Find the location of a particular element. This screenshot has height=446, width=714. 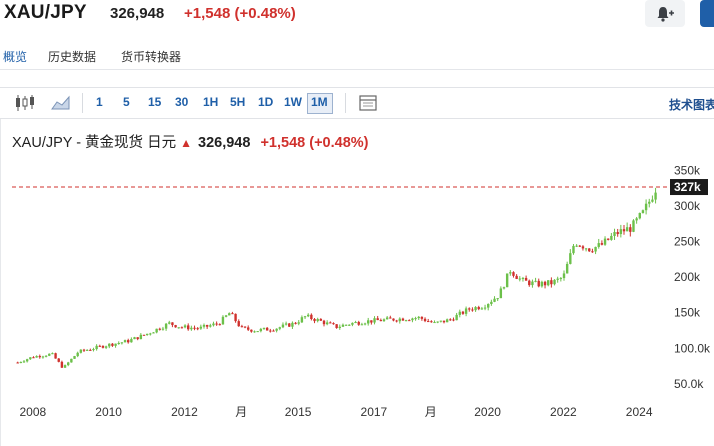

timeframe-30: 30 is located at coordinates (182, 102).